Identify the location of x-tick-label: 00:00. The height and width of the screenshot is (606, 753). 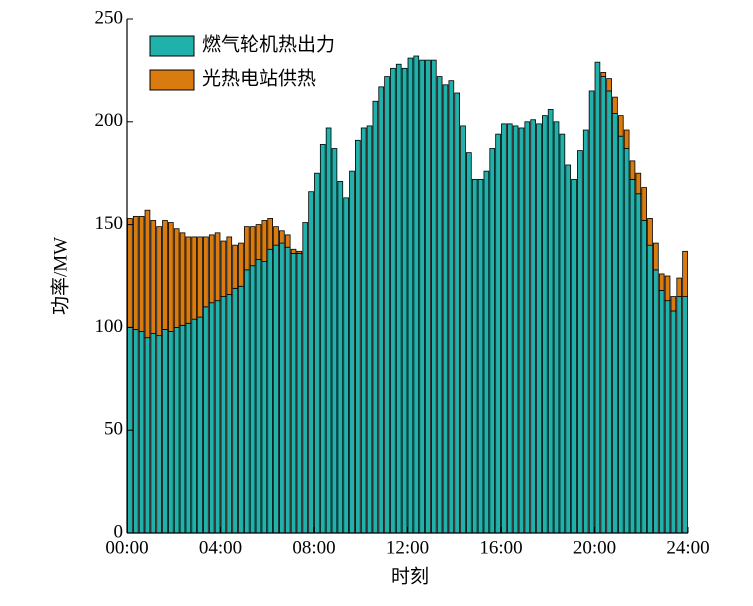
(126, 547).